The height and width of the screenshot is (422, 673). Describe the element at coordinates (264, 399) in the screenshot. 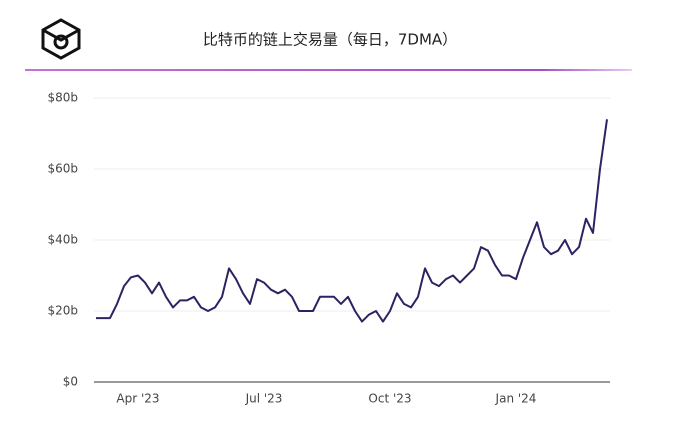

I see `x-tick-label: Jul '23` at that location.